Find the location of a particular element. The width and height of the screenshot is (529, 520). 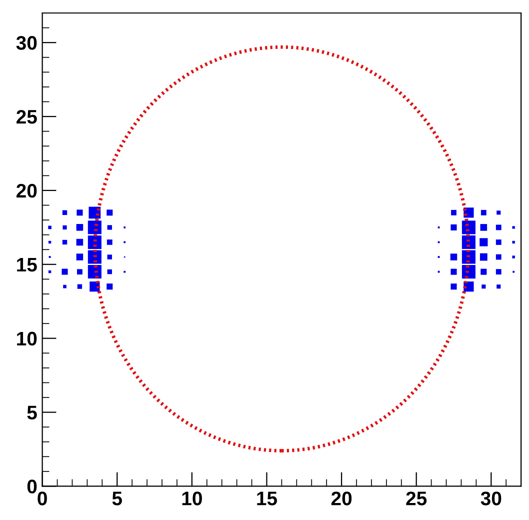

x-tick-label: 15 is located at coordinates (267, 499).